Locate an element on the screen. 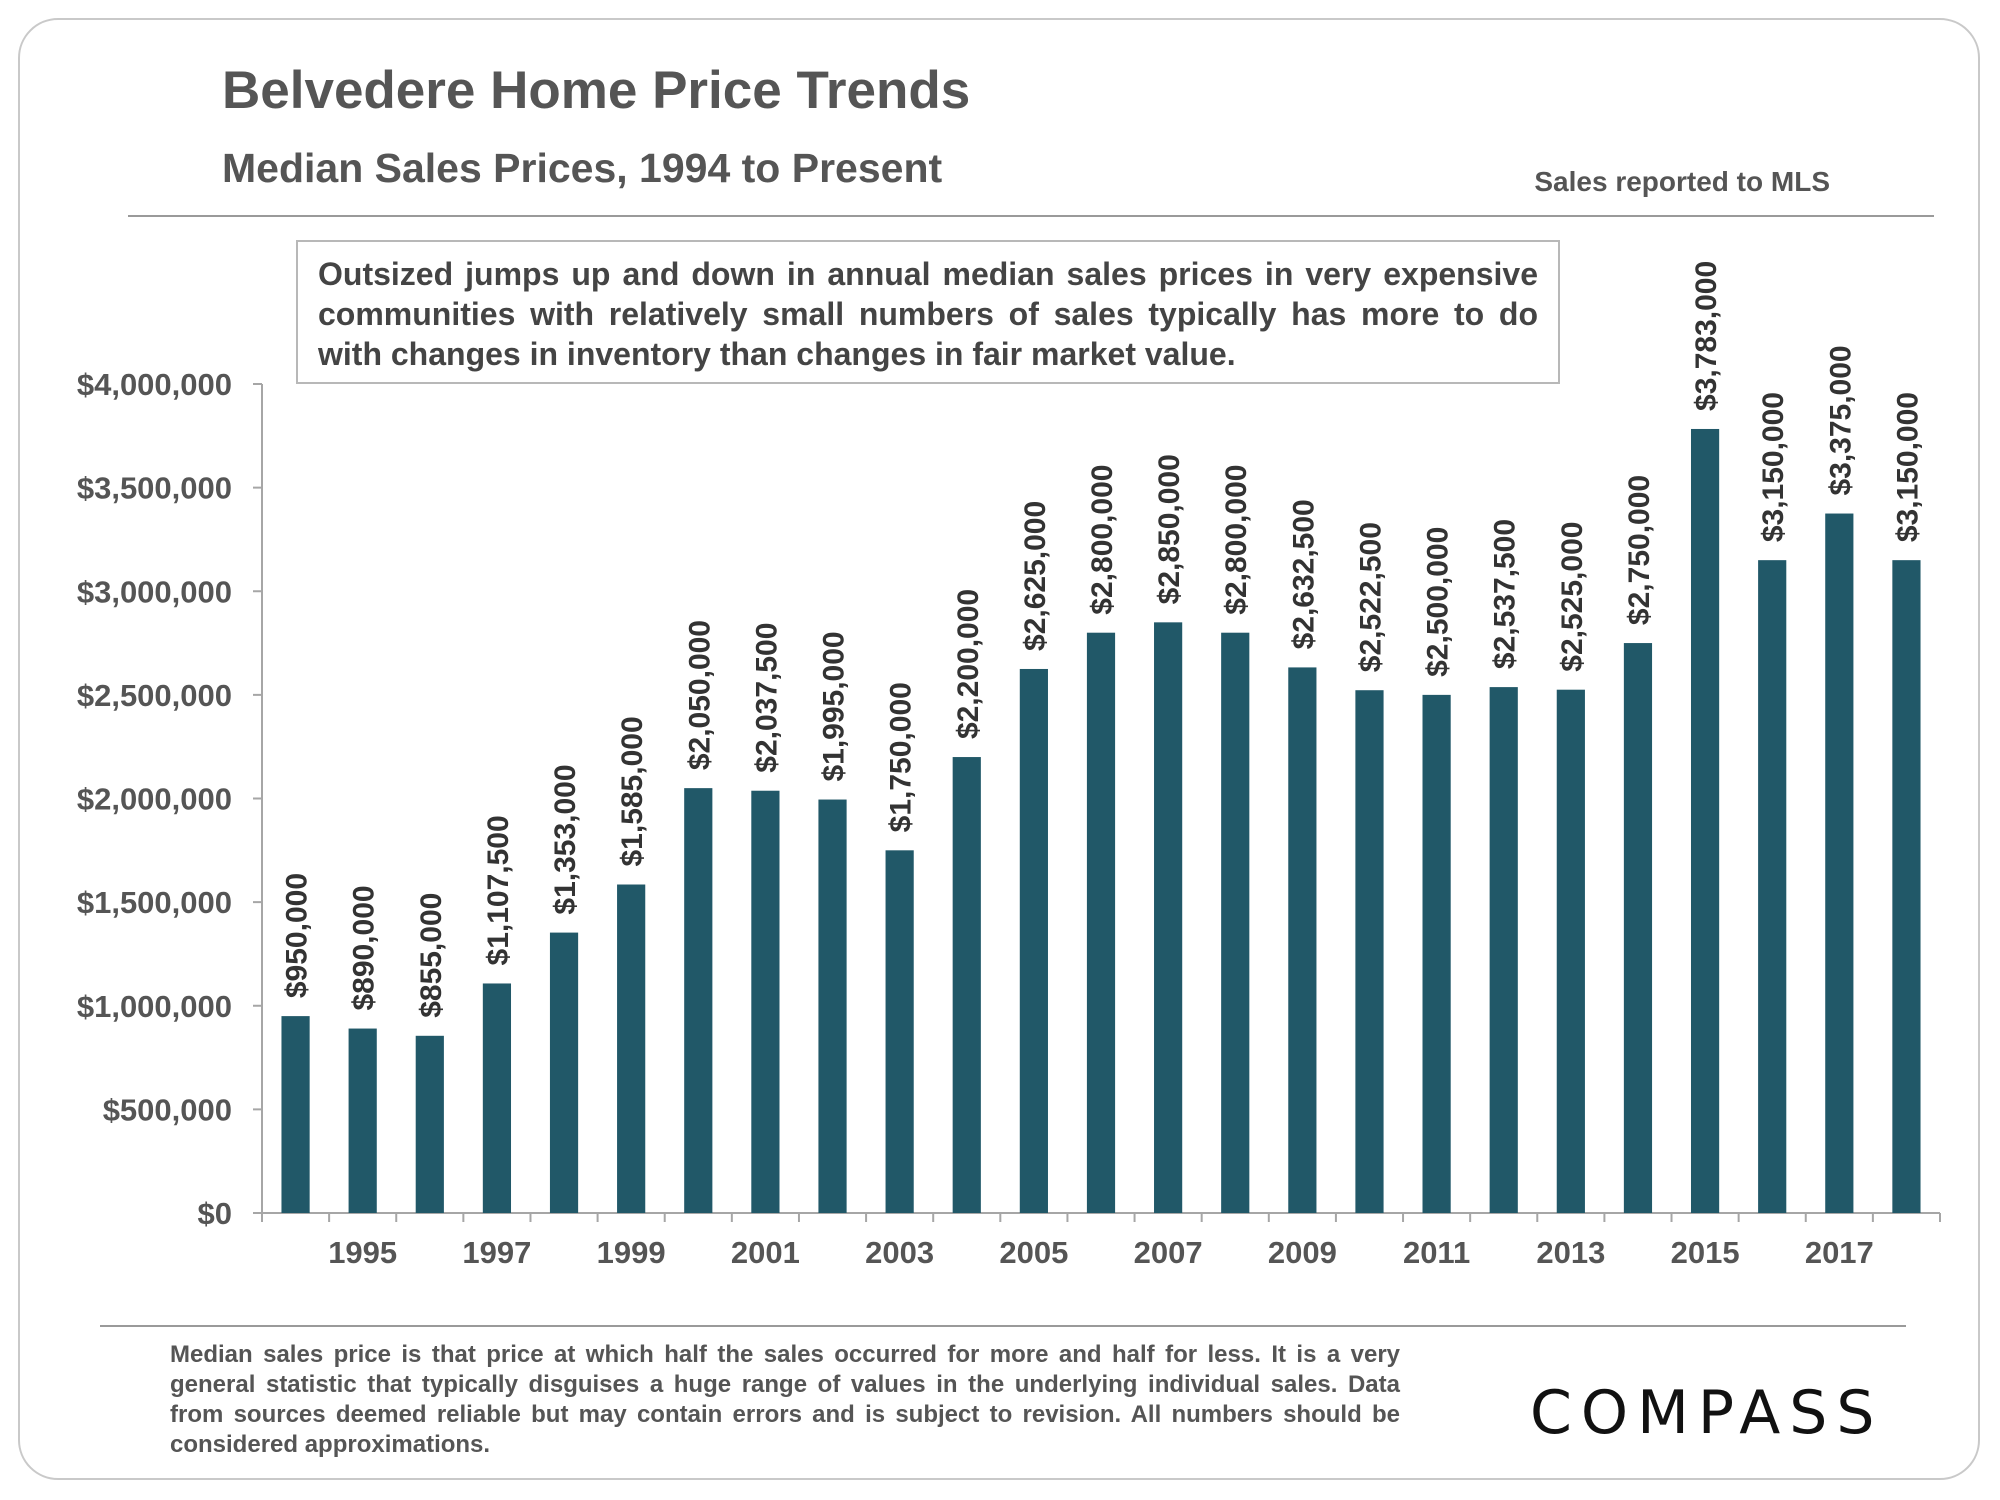  data-label-2015: $3,783,000 is located at coordinates (1706, 336).